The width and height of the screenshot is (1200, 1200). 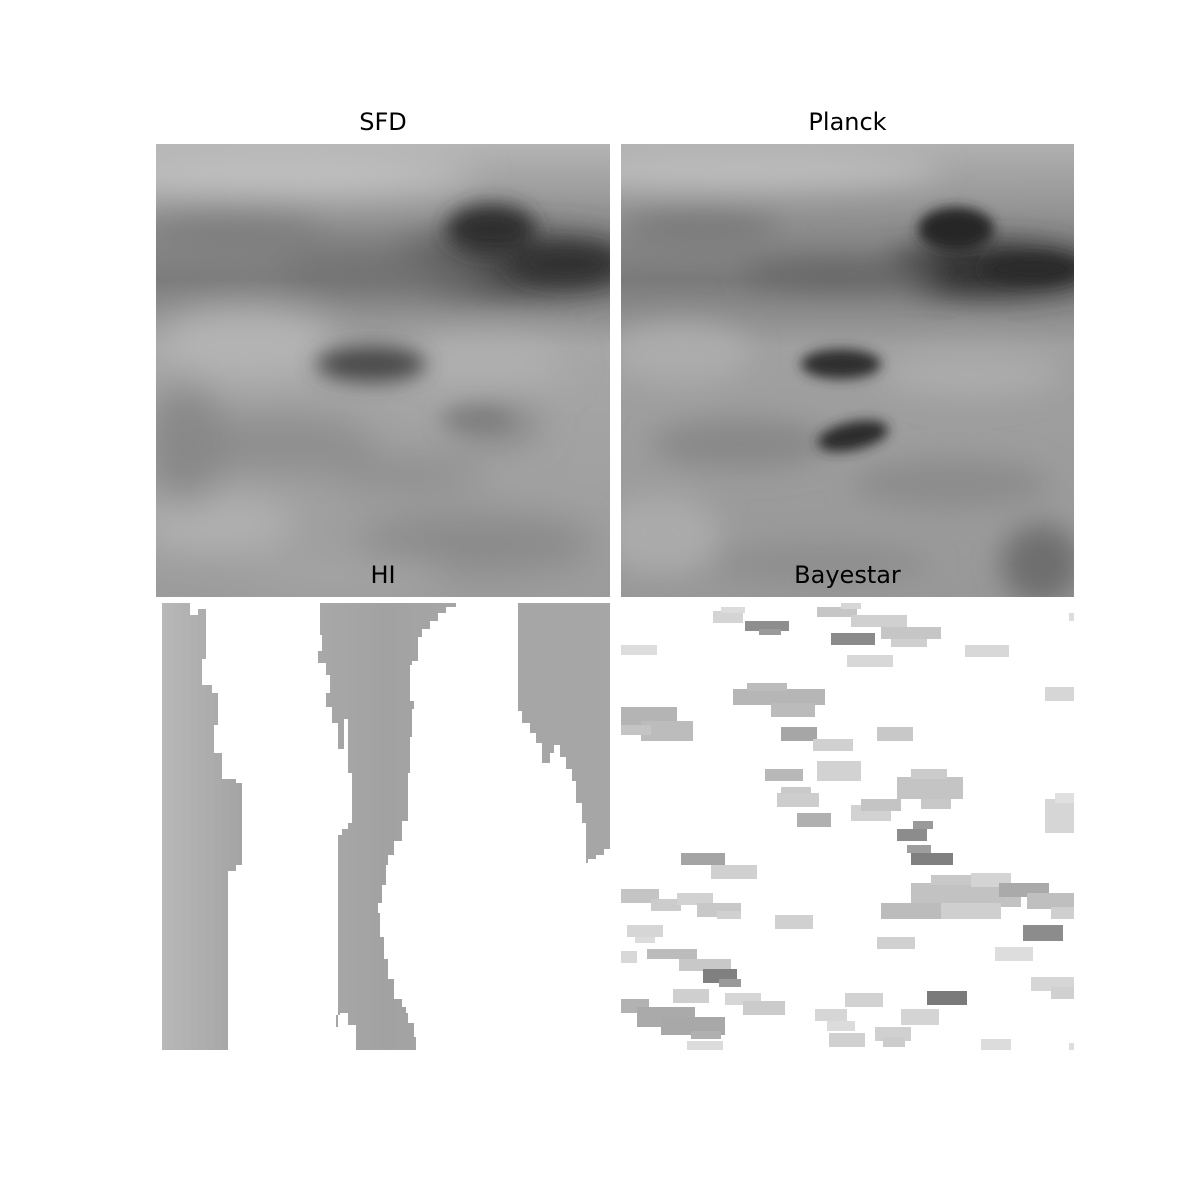 I want to click on panel-title-bayestar: Bayestar, so click(x=847, y=575).